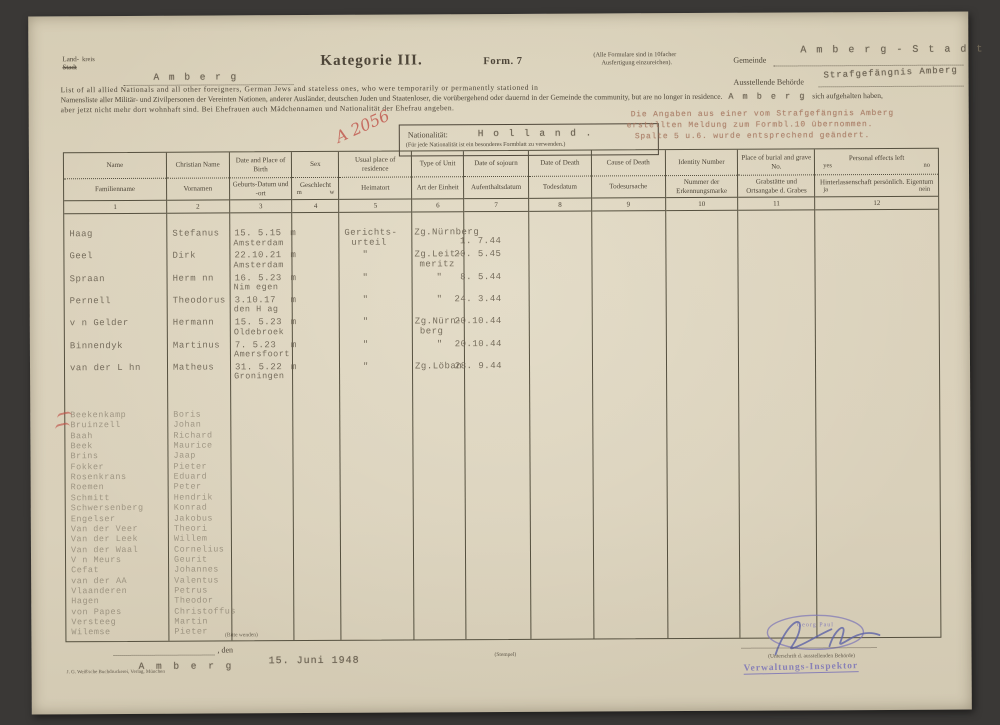  I want to click on column-header-en-text-11: Place of burial and grave No., so click(776, 162).